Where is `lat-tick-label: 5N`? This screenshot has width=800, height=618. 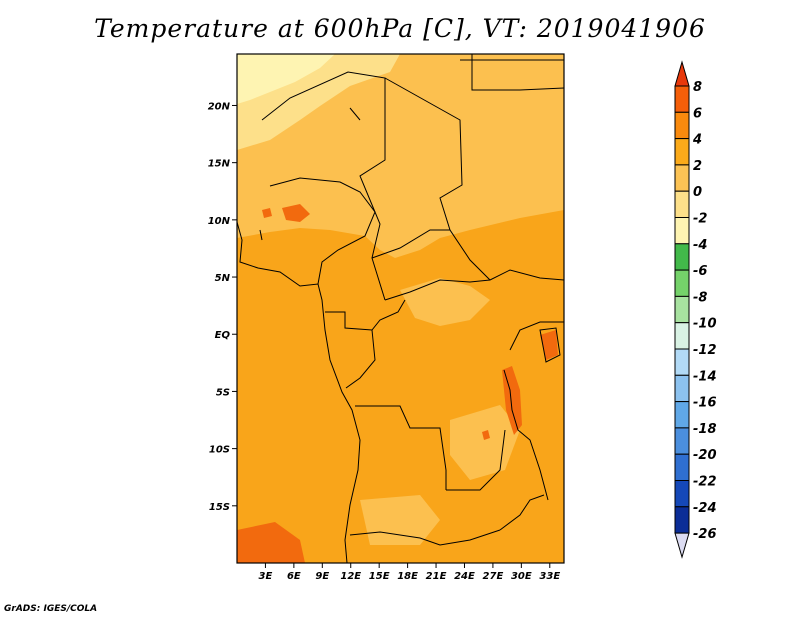 lat-tick-label: 5N is located at coordinates (223, 278).